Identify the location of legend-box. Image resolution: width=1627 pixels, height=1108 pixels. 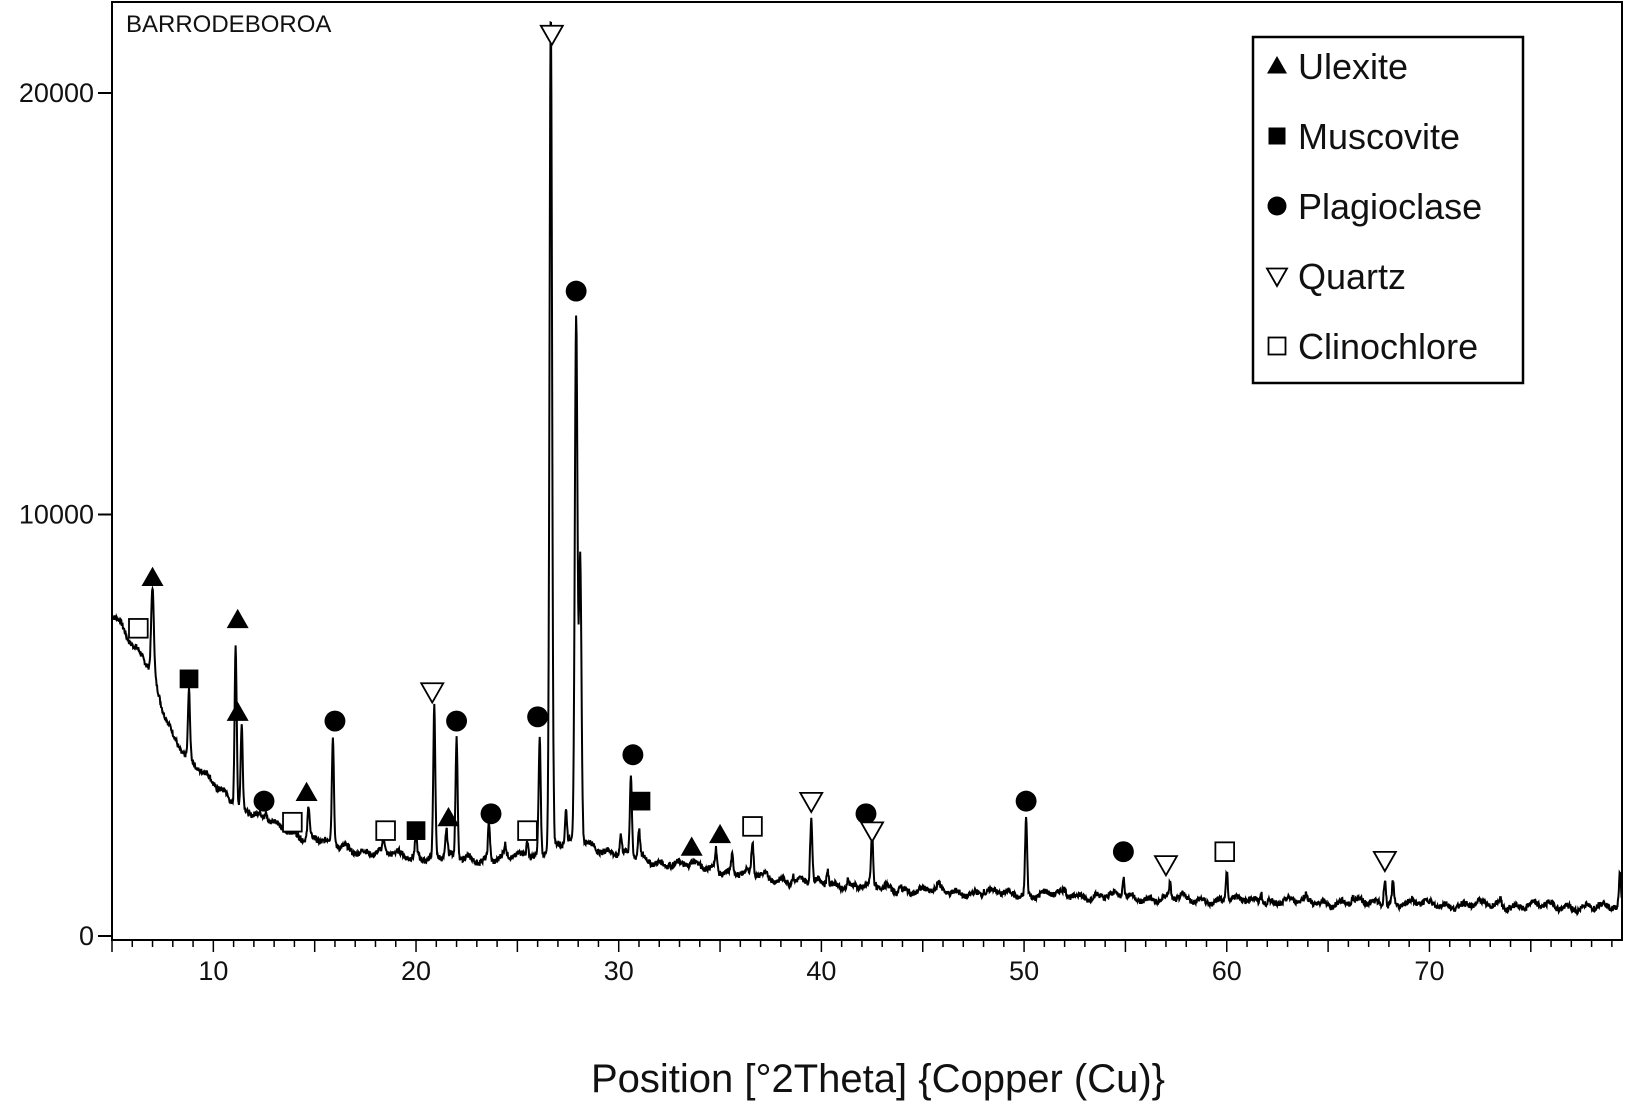
(1388, 210).